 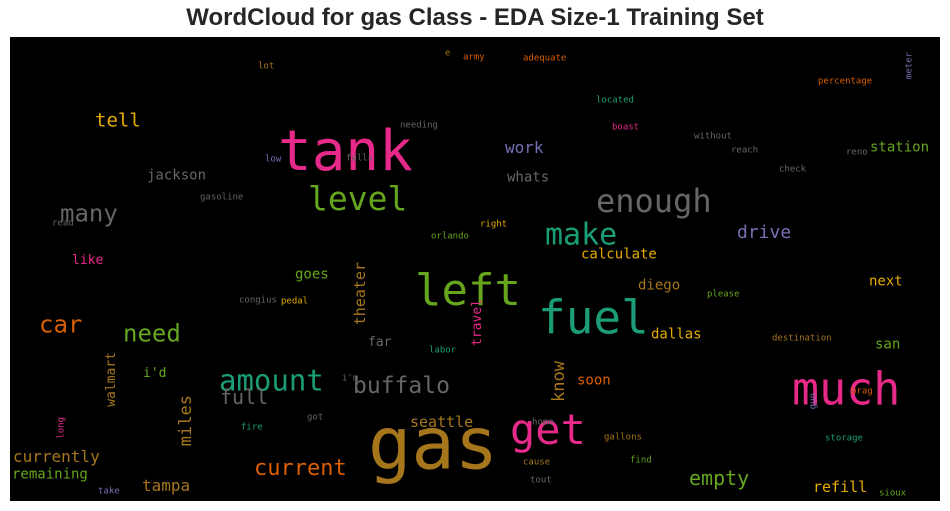 I want to click on word-far: far, so click(x=380, y=342).